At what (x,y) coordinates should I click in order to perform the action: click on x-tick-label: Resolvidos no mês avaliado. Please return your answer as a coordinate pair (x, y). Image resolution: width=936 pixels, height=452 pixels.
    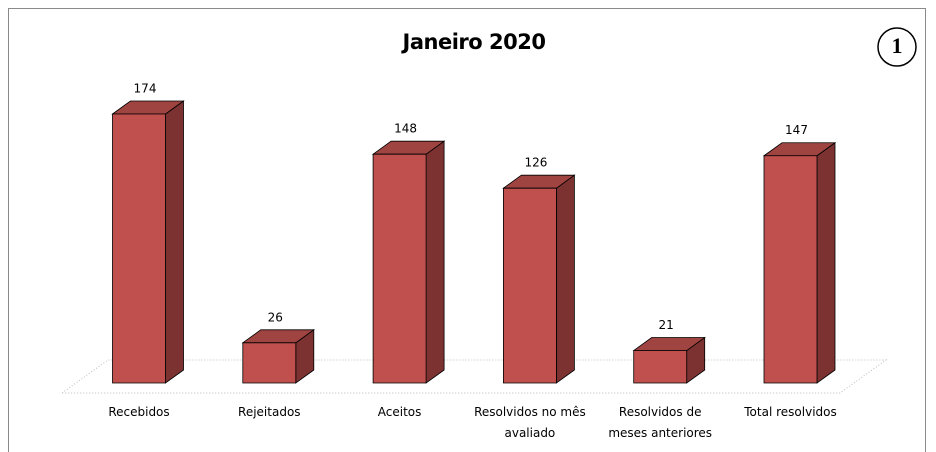
    Looking at the image, I should click on (530, 422).